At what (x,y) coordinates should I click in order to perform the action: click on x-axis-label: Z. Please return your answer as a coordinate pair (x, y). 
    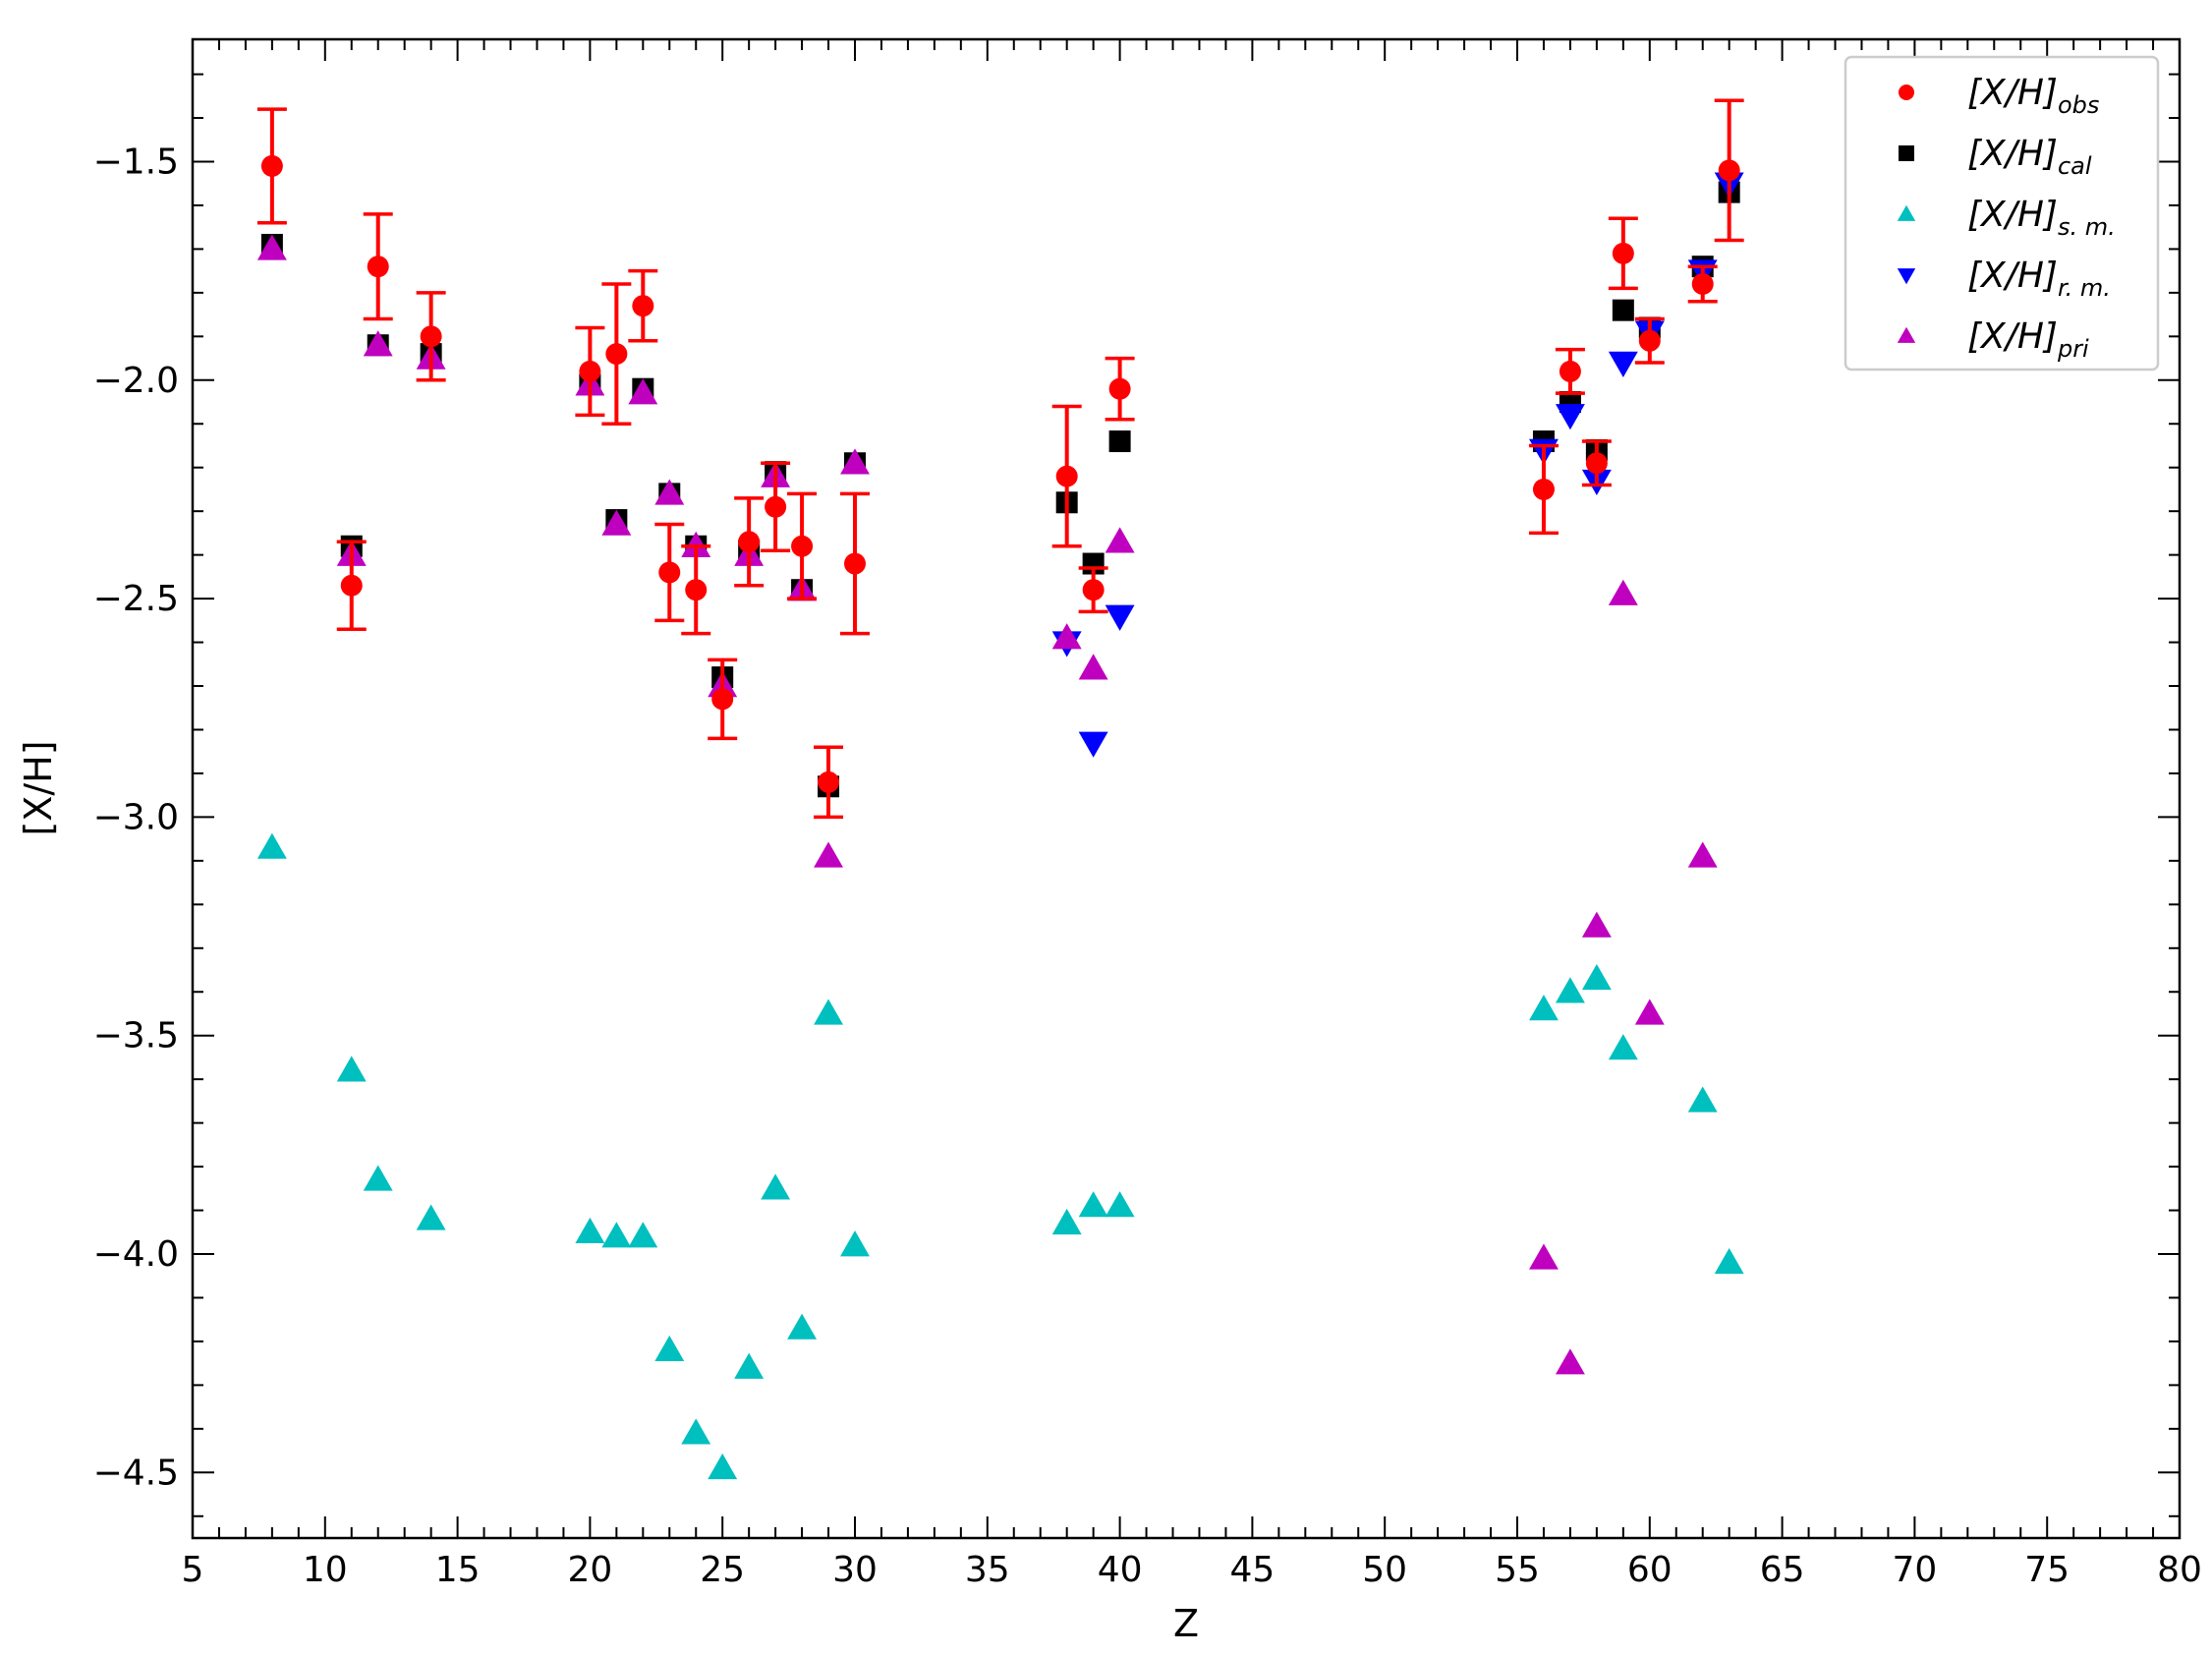
    Looking at the image, I should click on (1186, 1623).